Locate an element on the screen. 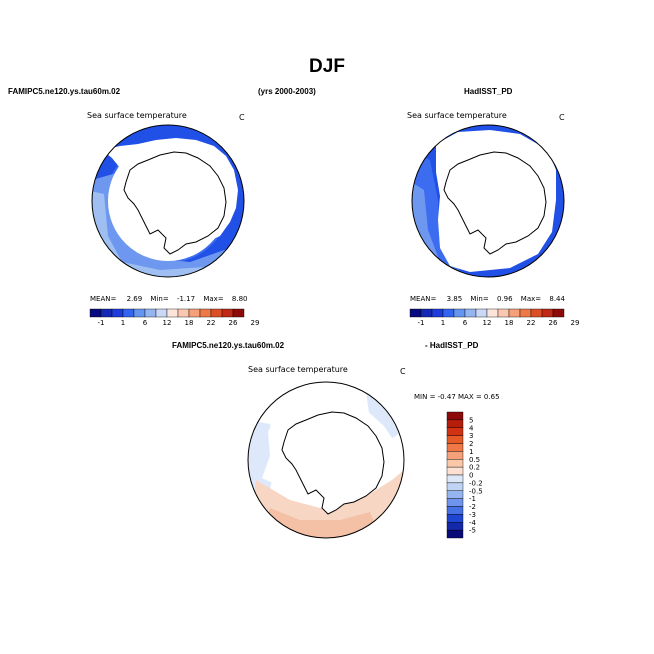 The image size is (654, 654). diff-colorbar-tick-label: -1 is located at coordinates (472, 499).